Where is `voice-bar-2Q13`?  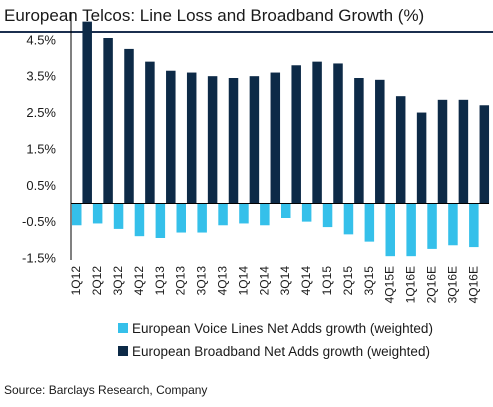 voice-bar-2Q13 is located at coordinates (181, 218).